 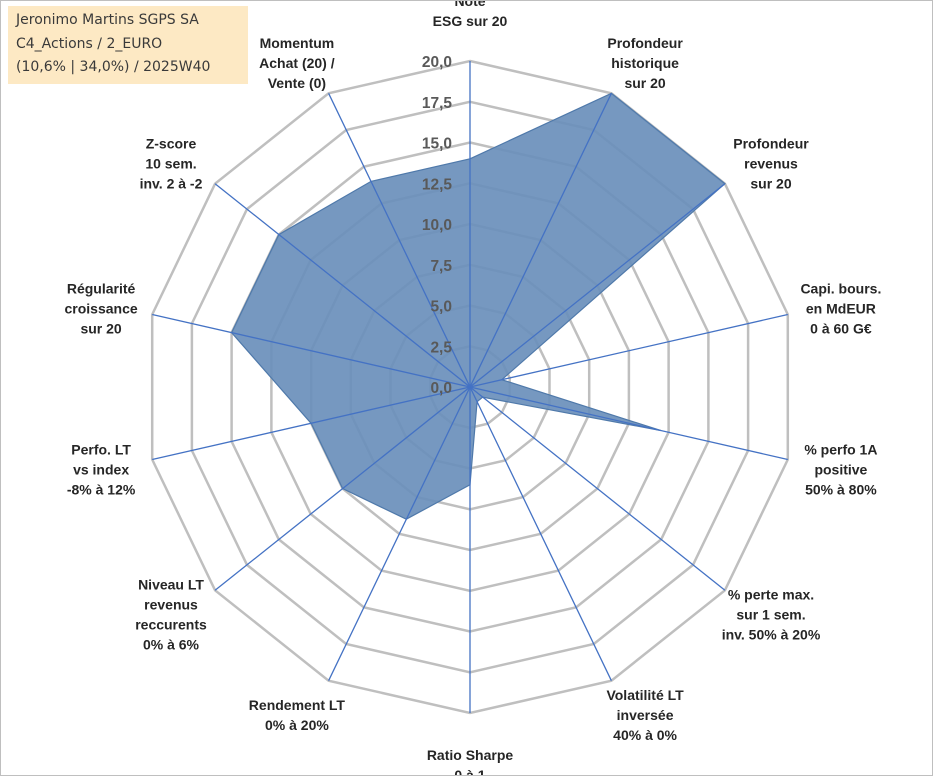 What do you see at coordinates (441, 347) in the screenshot?
I see `tick-label: 2,5` at bounding box center [441, 347].